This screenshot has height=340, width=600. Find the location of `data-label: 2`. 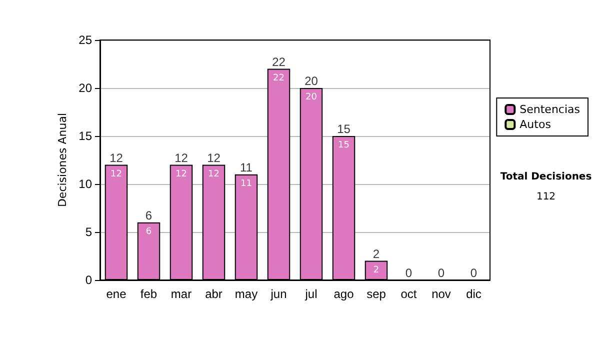

data-label: 2 is located at coordinates (376, 270).